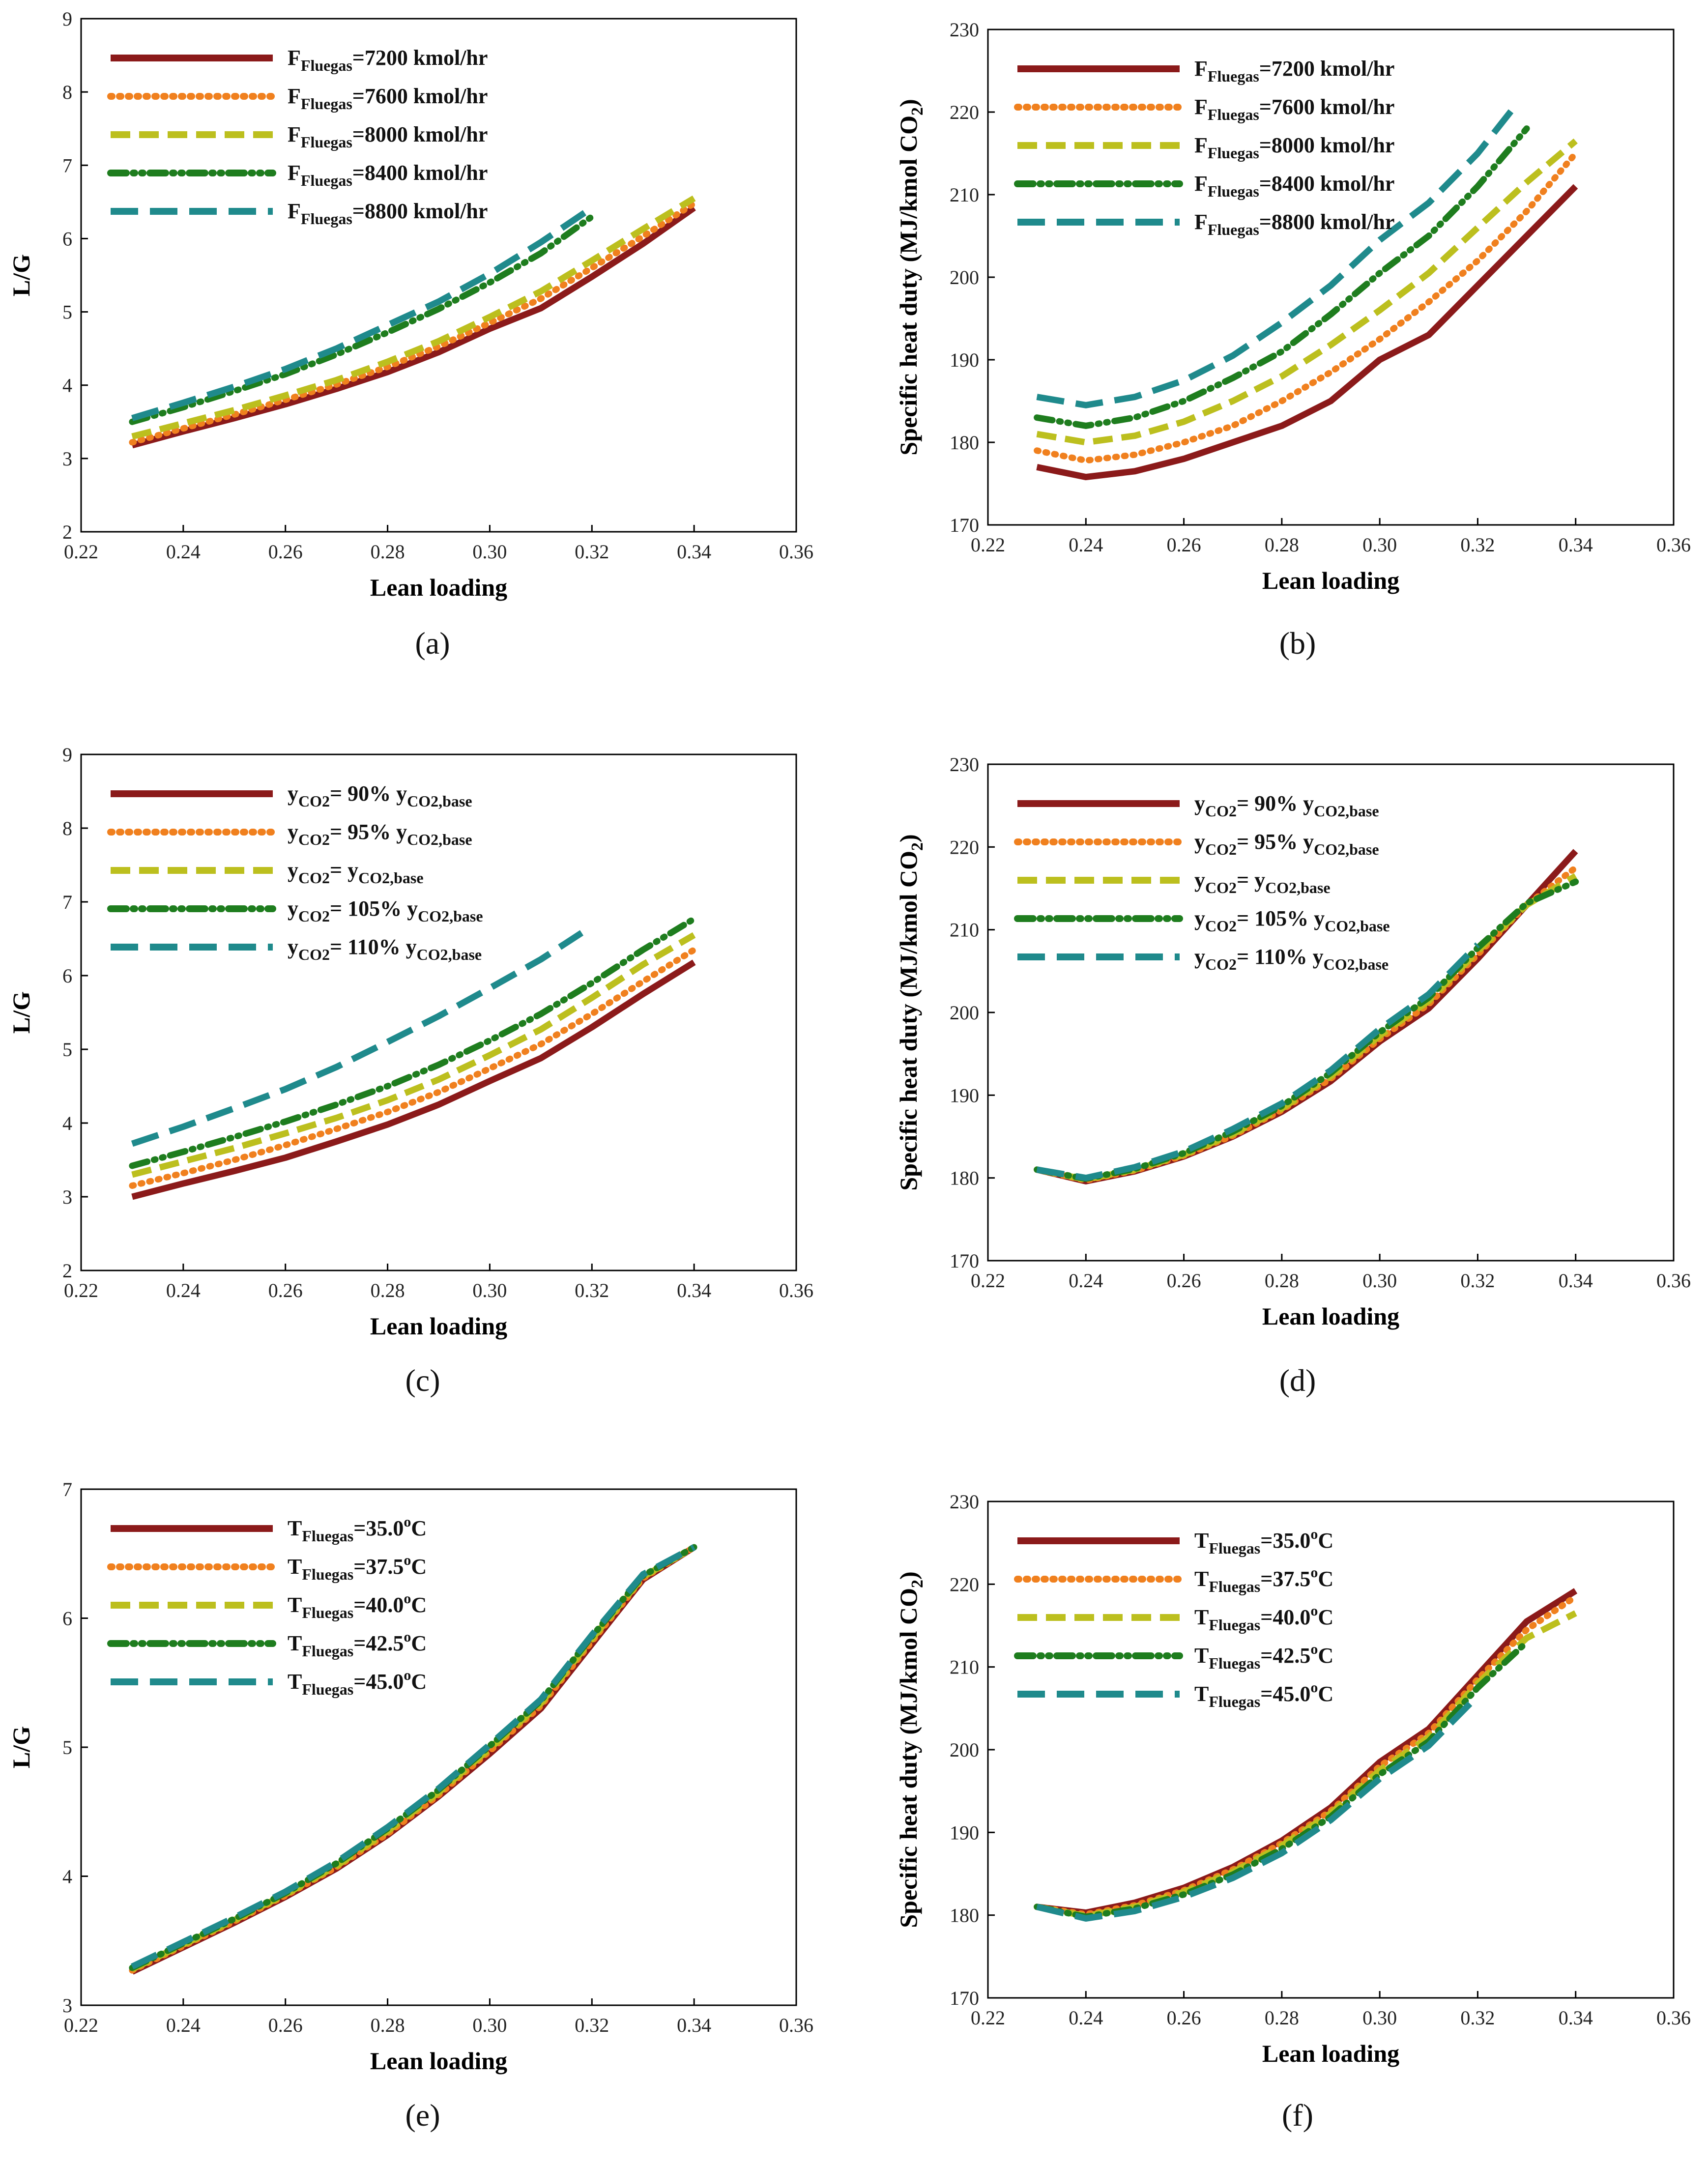  What do you see at coordinates (385, 910) in the screenshot?
I see `legend-entry-4: yCO2= 105% yCO2,base` at bounding box center [385, 910].